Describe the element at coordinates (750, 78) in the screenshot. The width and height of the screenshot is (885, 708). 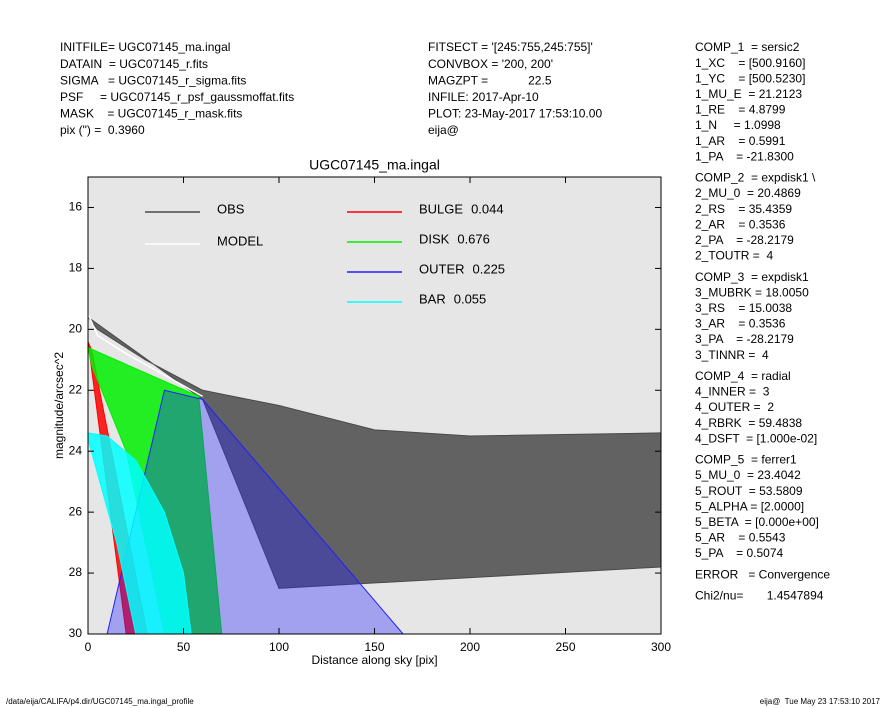
I see `param-text: 1_YC = [500.5230]` at that location.